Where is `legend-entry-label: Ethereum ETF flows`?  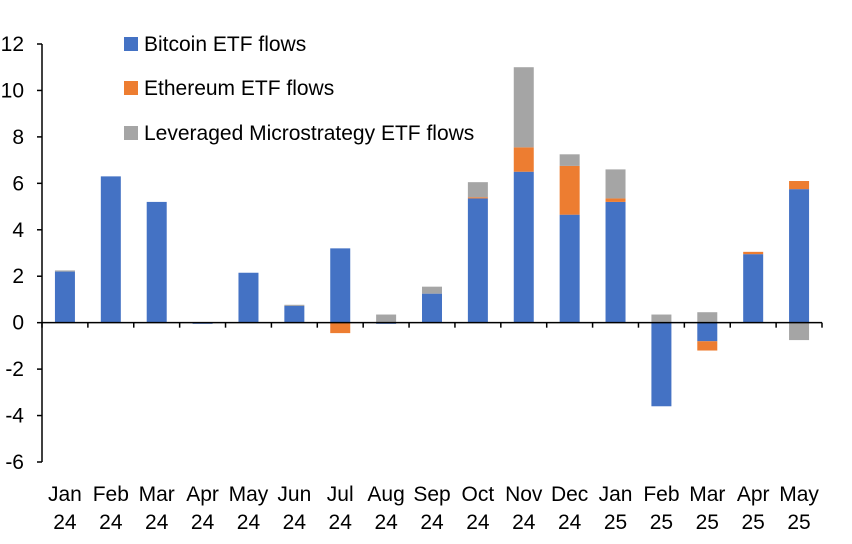
legend-entry-label: Ethereum ETF flows is located at coordinates (239, 88).